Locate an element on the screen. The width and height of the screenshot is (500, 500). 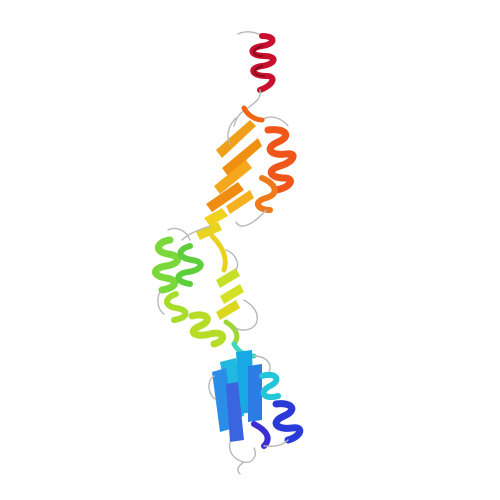
n-terminal-domain is located at coordinates (256, 408).